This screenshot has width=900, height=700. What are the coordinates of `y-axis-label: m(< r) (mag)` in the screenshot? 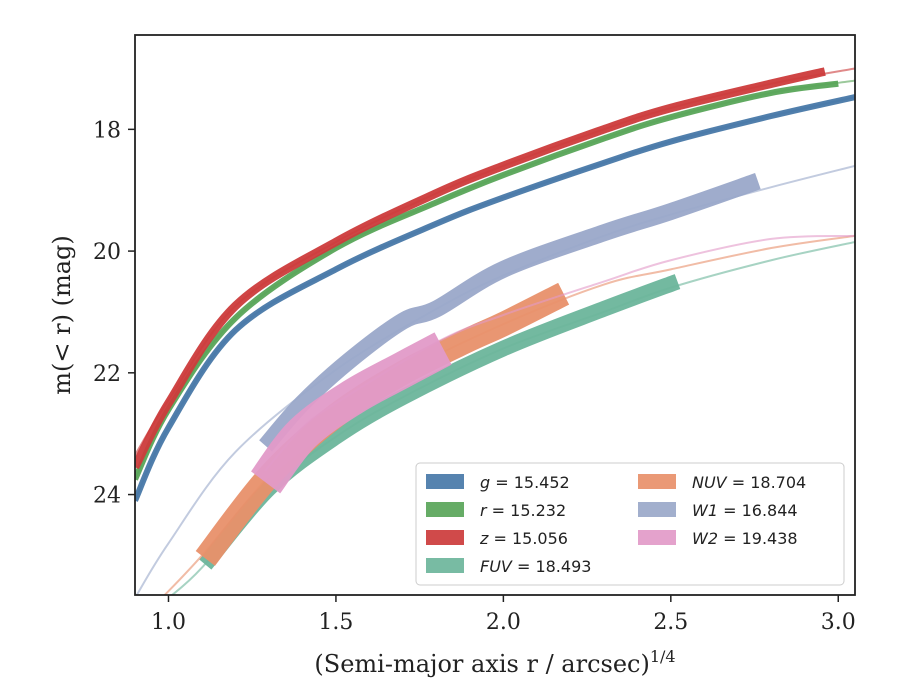 It's located at (62, 314).